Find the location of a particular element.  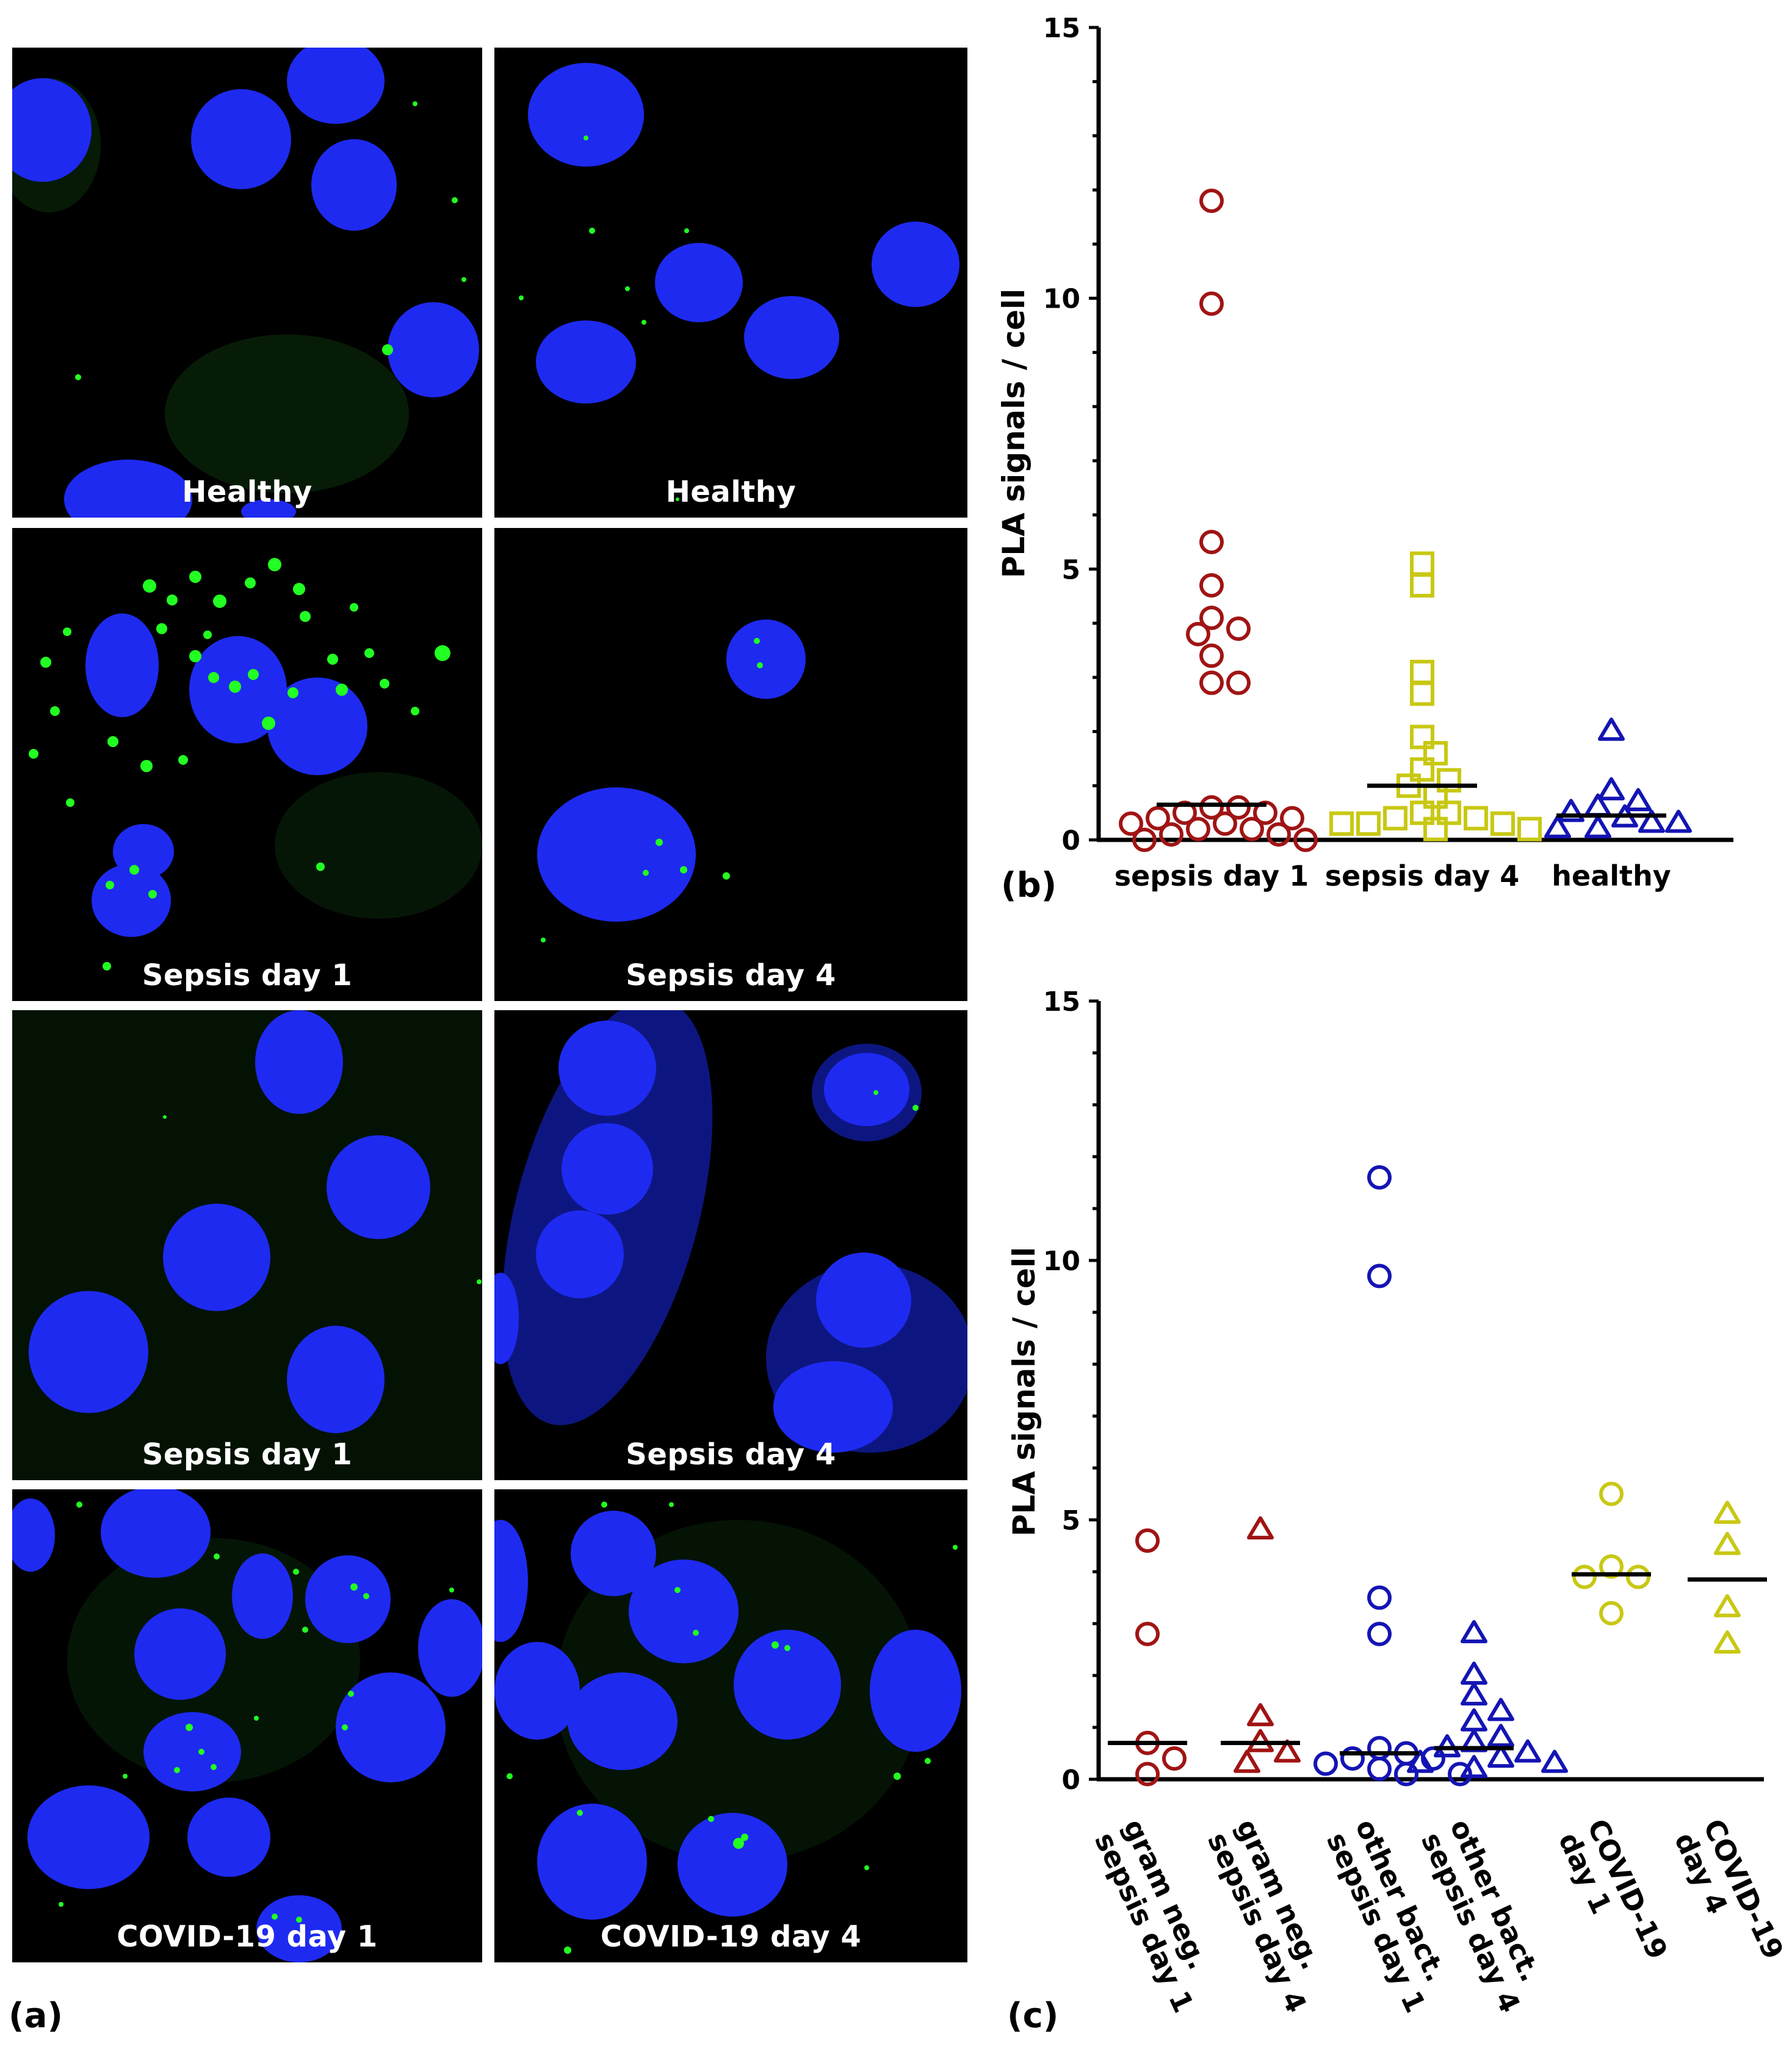

x-tick-label: healthy is located at coordinates (1611, 876).